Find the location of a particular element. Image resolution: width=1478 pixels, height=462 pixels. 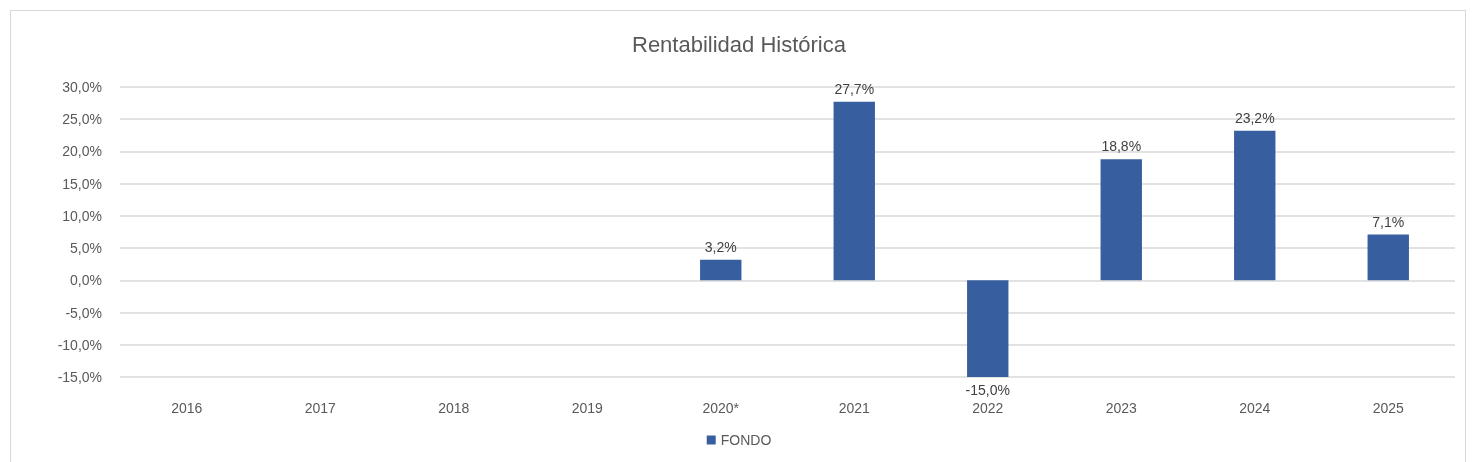

y-tick-label: -15,0% is located at coordinates (79, 377).